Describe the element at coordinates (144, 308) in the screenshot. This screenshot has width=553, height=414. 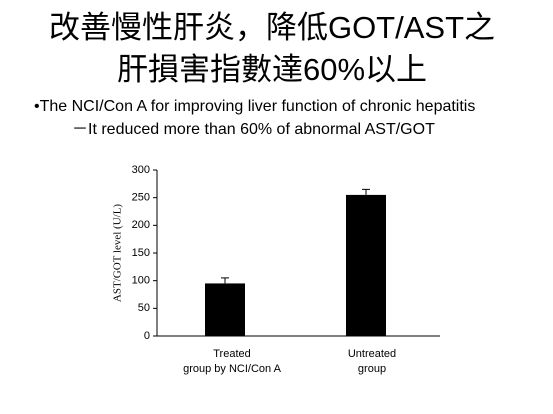
I see `y-tick-label: 50` at that location.